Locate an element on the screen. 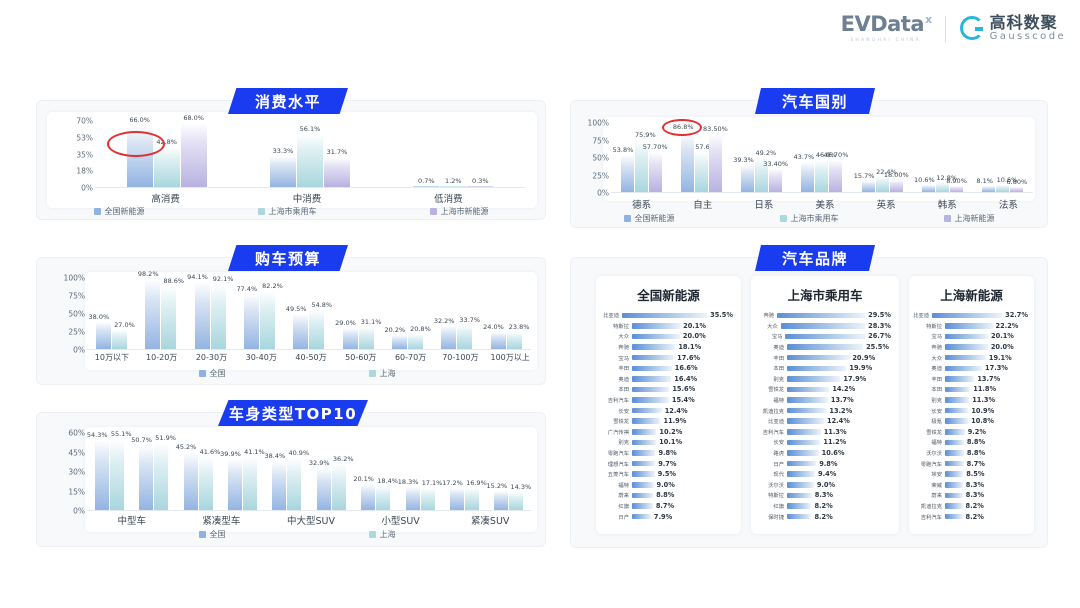 The width and height of the screenshot is (1080, 608). brand-row: 红旗 8.7% is located at coordinates (664, 506).